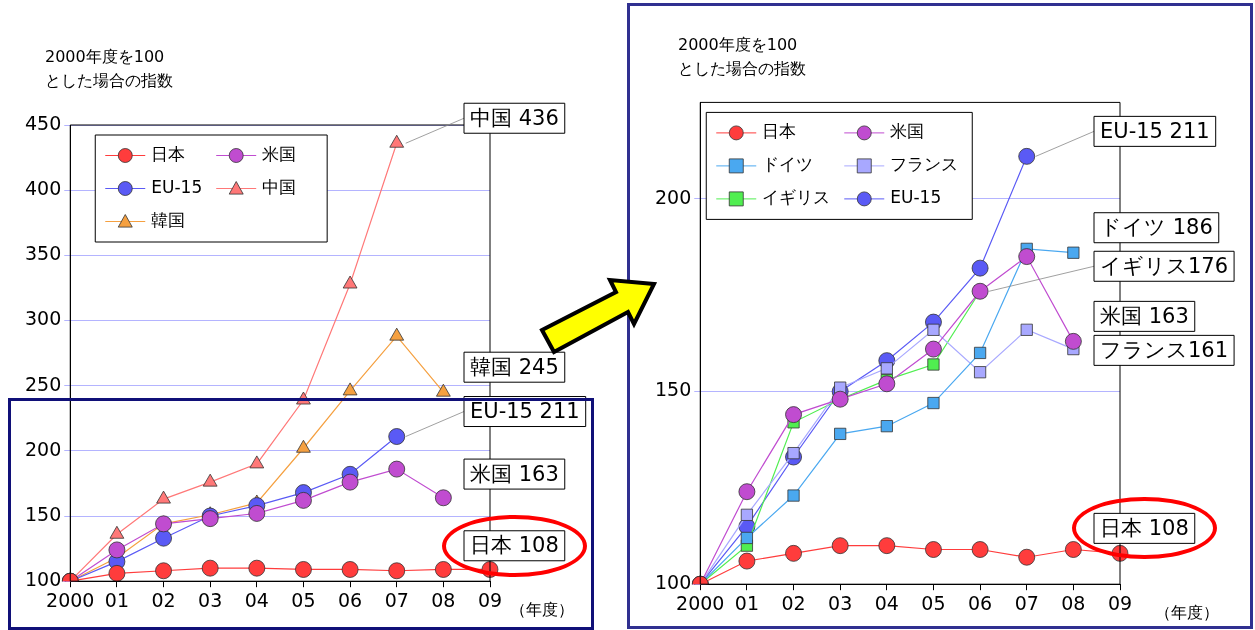  What do you see at coordinates (514, 117) in the screenshot?
I see `annotation: 中国 436` at bounding box center [514, 117].